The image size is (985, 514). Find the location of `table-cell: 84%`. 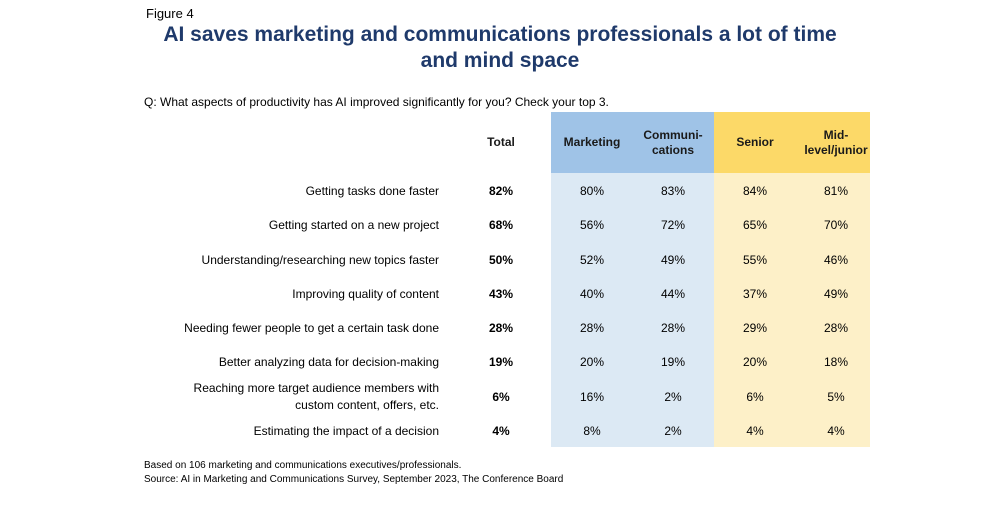

table-cell: 84% is located at coordinates (755, 191).